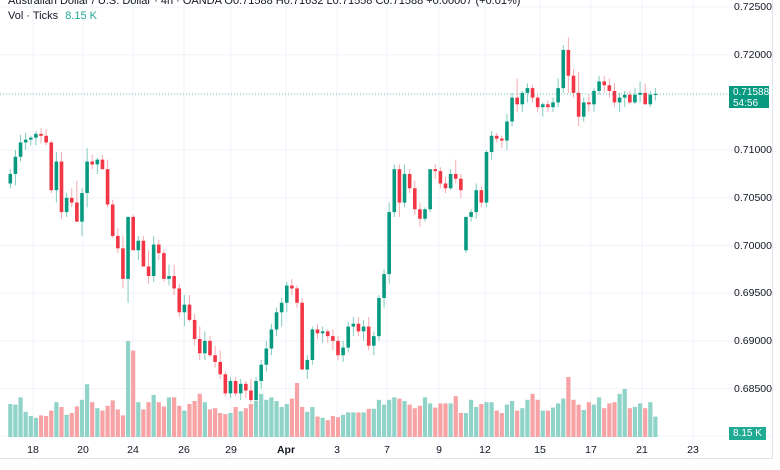 The height and width of the screenshot is (470, 780). I want to click on time-axis-label: 9, so click(439, 450).